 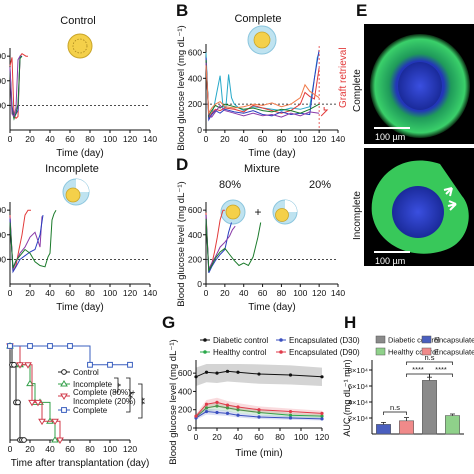 What do you see at coordinates (72, 169) in the screenshot?
I see `chart-title-incomplete: Incomplete` at bounding box center [72, 169].